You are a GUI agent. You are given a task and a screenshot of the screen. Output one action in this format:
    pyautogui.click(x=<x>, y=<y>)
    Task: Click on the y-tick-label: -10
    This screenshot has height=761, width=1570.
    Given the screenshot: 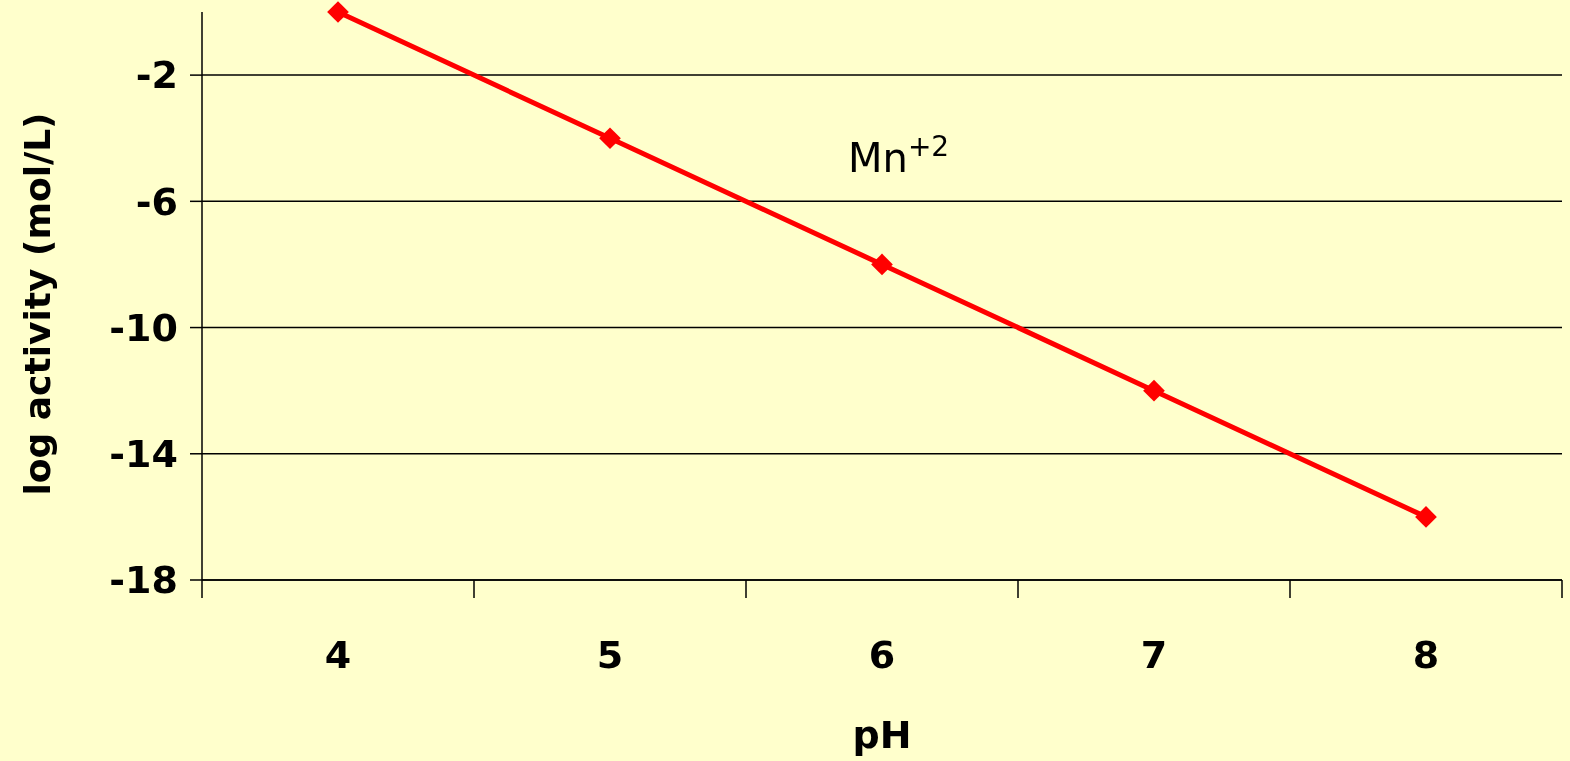 What is the action you would take?
    pyautogui.click(x=143, y=327)
    